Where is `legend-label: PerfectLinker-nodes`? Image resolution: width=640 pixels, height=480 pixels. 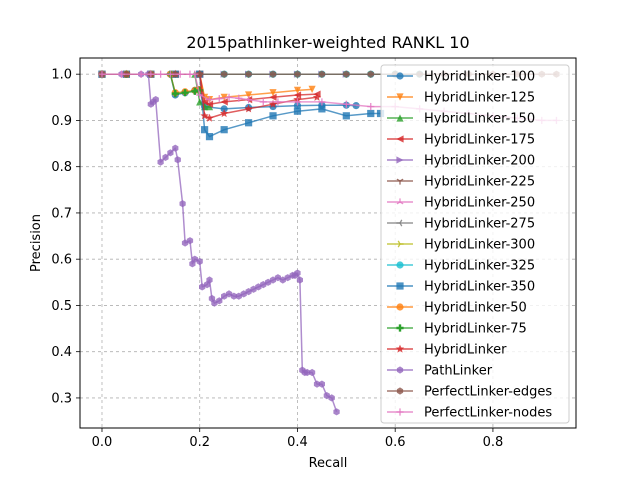
legend-label: PerfectLinker-nodes is located at coordinates (488, 413).